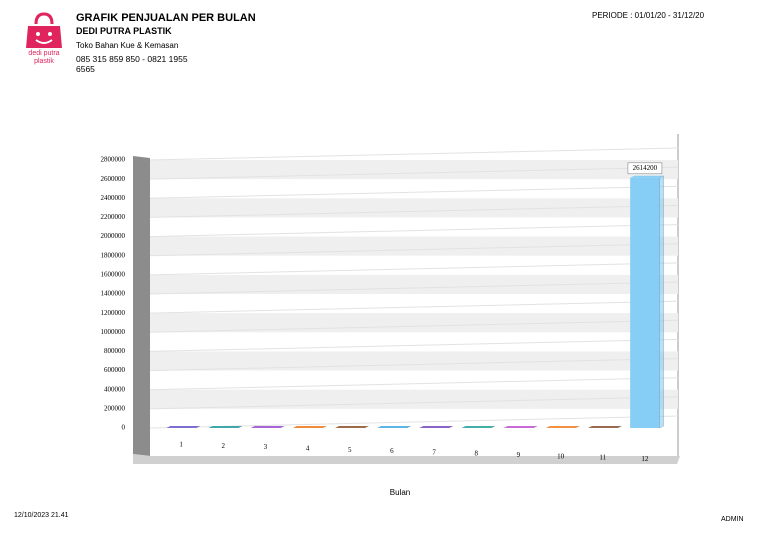  I want to click on x-tick-label: 1, so click(181, 445).